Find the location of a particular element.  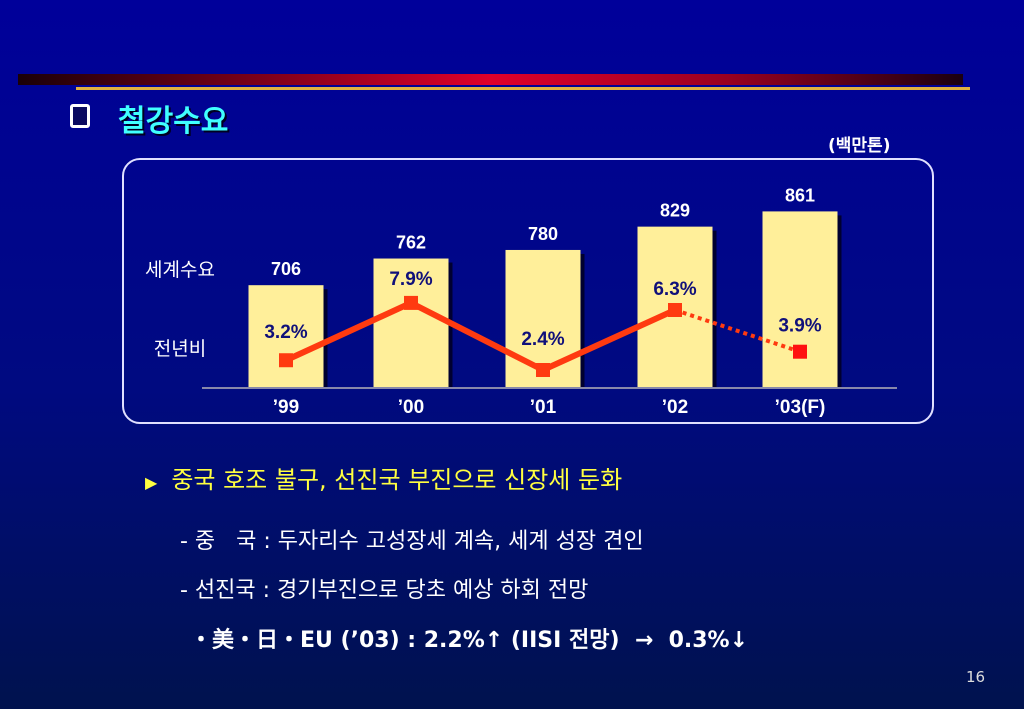

checkbox-bullet-icon is located at coordinates (80, 116).